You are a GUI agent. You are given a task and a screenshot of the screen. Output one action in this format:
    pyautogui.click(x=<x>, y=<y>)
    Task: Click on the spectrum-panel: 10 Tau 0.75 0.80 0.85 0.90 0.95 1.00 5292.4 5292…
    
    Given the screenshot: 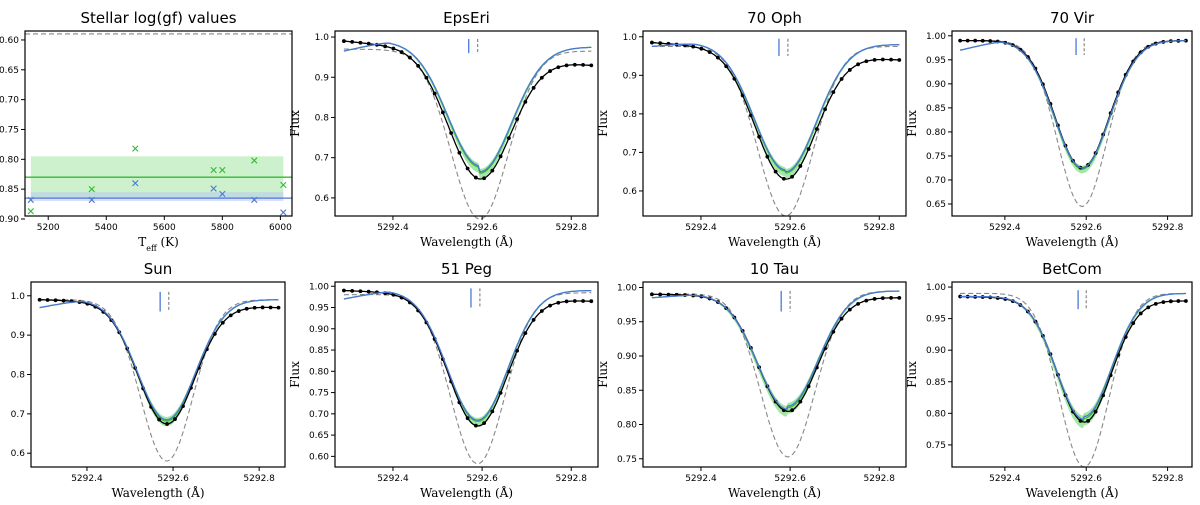 What is the action you would take?
    pyautogui.click(x=751, y=380)
    